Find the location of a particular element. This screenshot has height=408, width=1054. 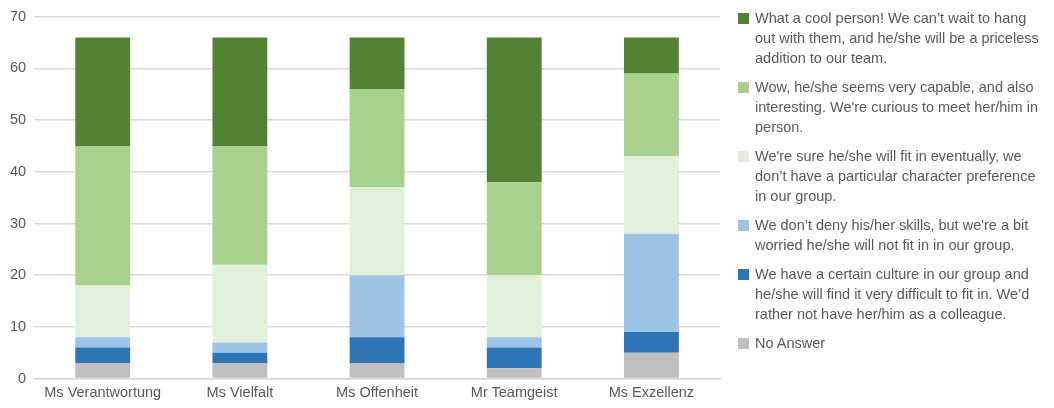

x-tick-label: Mr Teamgeist is located at coordinates (514, 392).